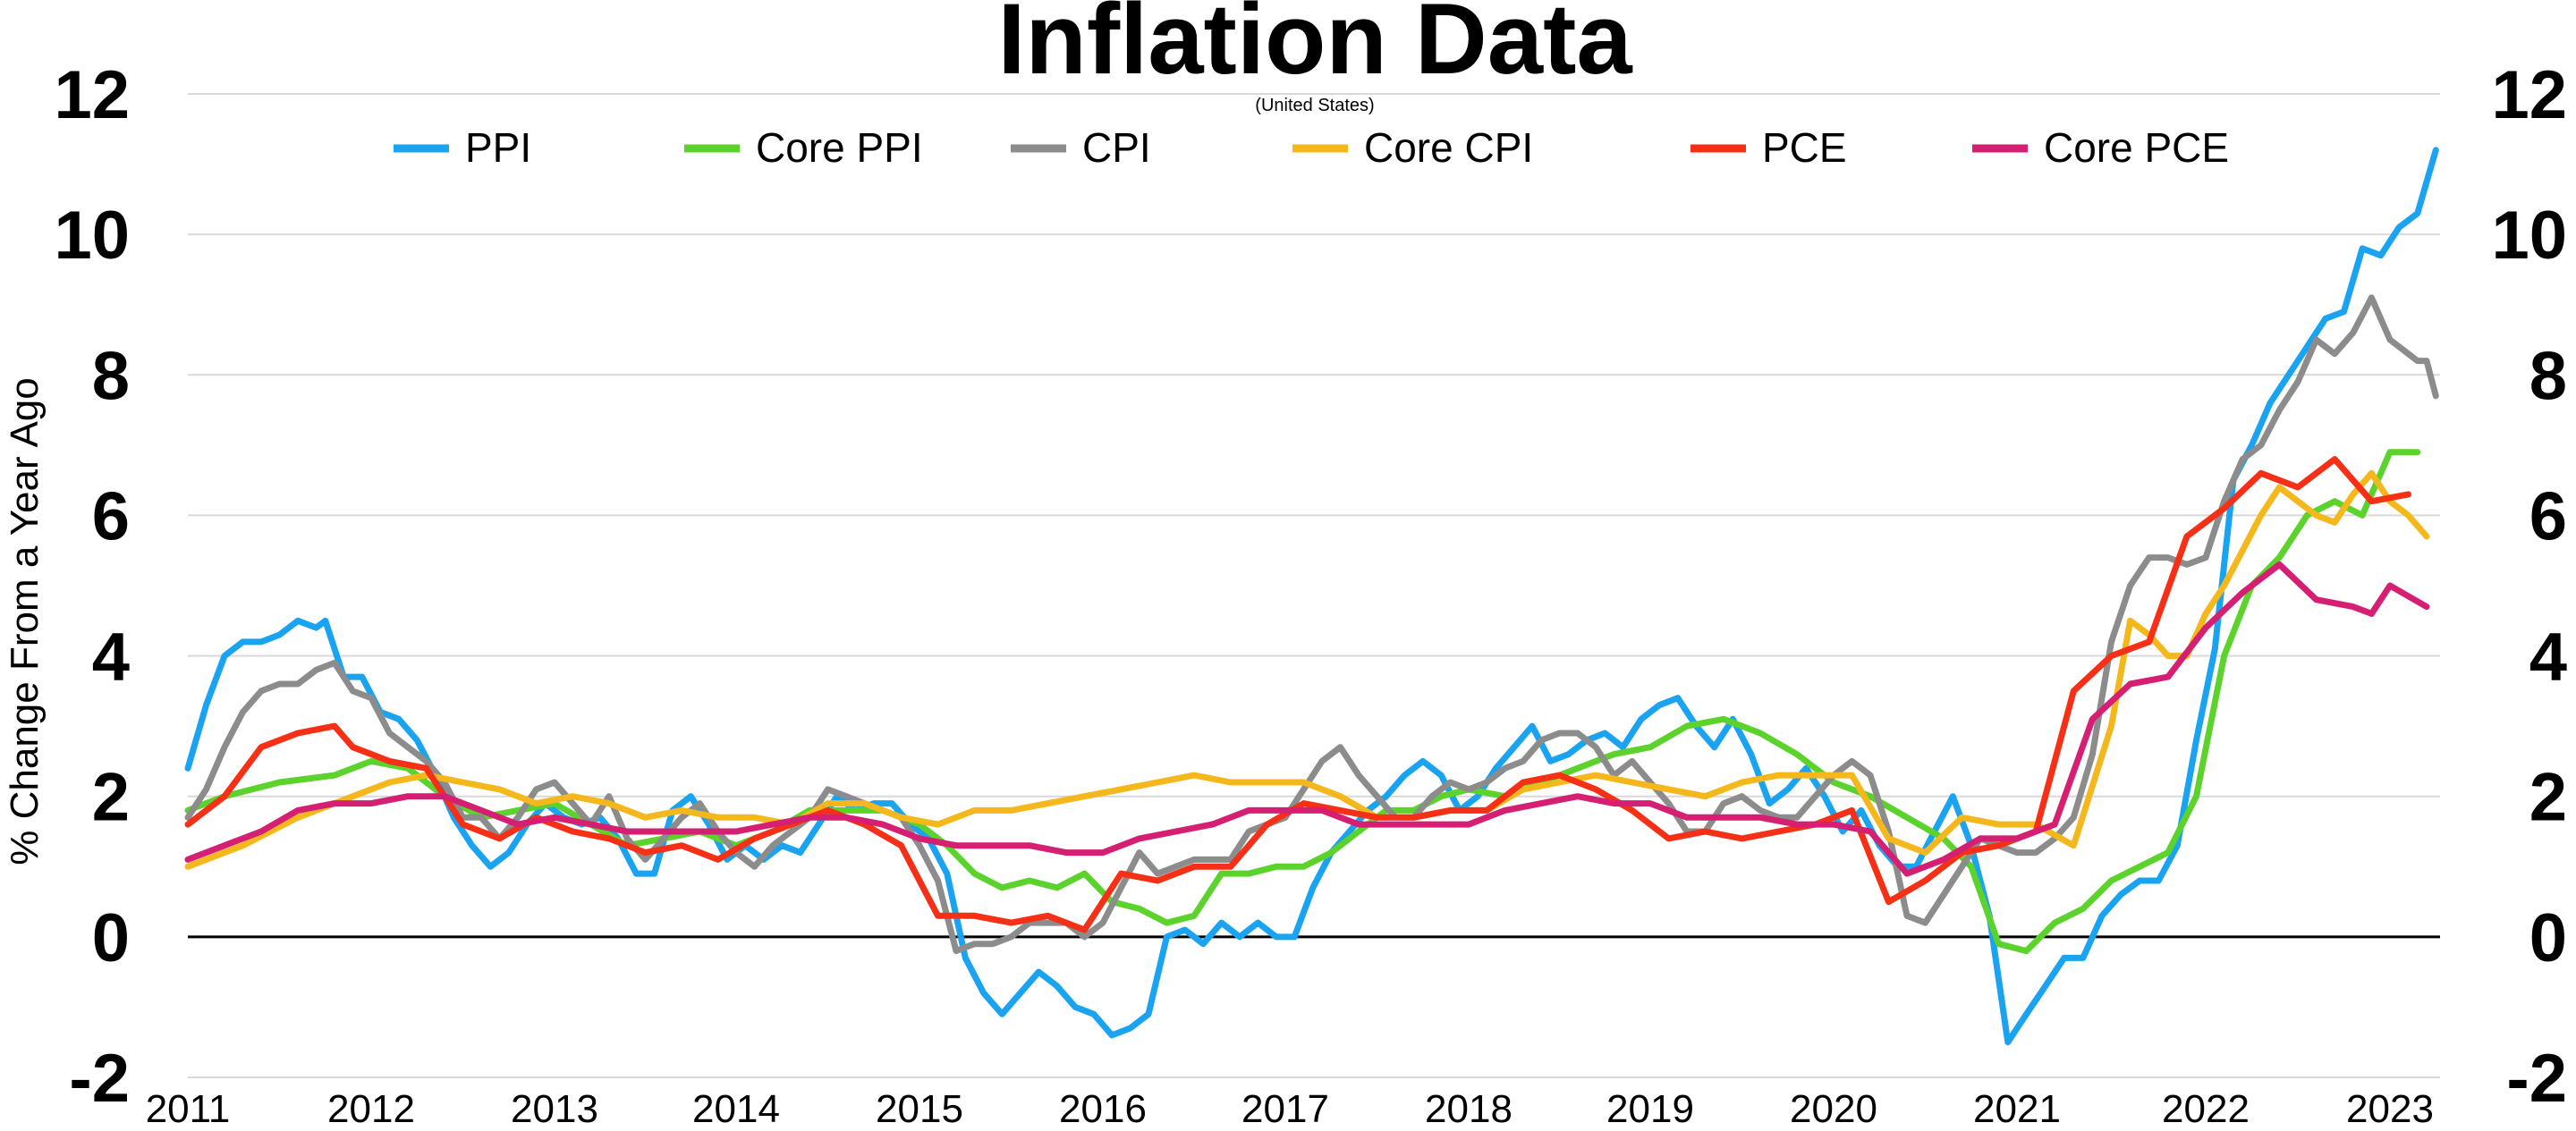 The height and width of the screenshot is (1131, 2576). I want to click on x-tick: 2020, so click(1833, 1109).